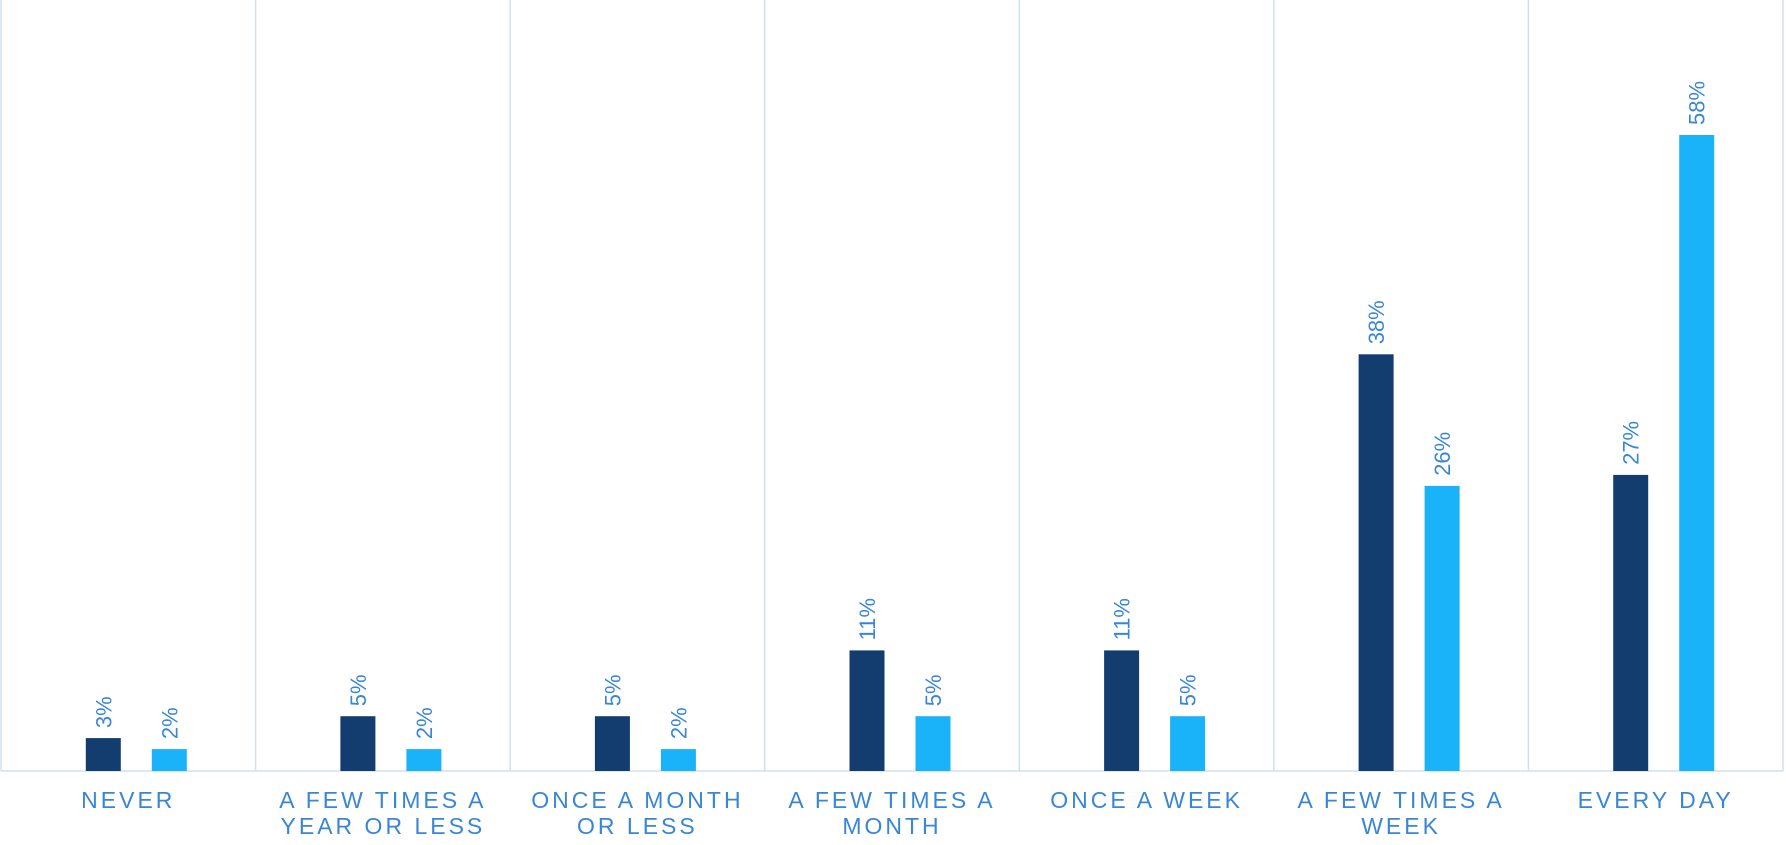 The image size is (1786, 845). What do you see at coordinates (1146, 800) in the screenshot?
I see `category-label: ONCE A WEEK` at bounding box center [1146, 800].